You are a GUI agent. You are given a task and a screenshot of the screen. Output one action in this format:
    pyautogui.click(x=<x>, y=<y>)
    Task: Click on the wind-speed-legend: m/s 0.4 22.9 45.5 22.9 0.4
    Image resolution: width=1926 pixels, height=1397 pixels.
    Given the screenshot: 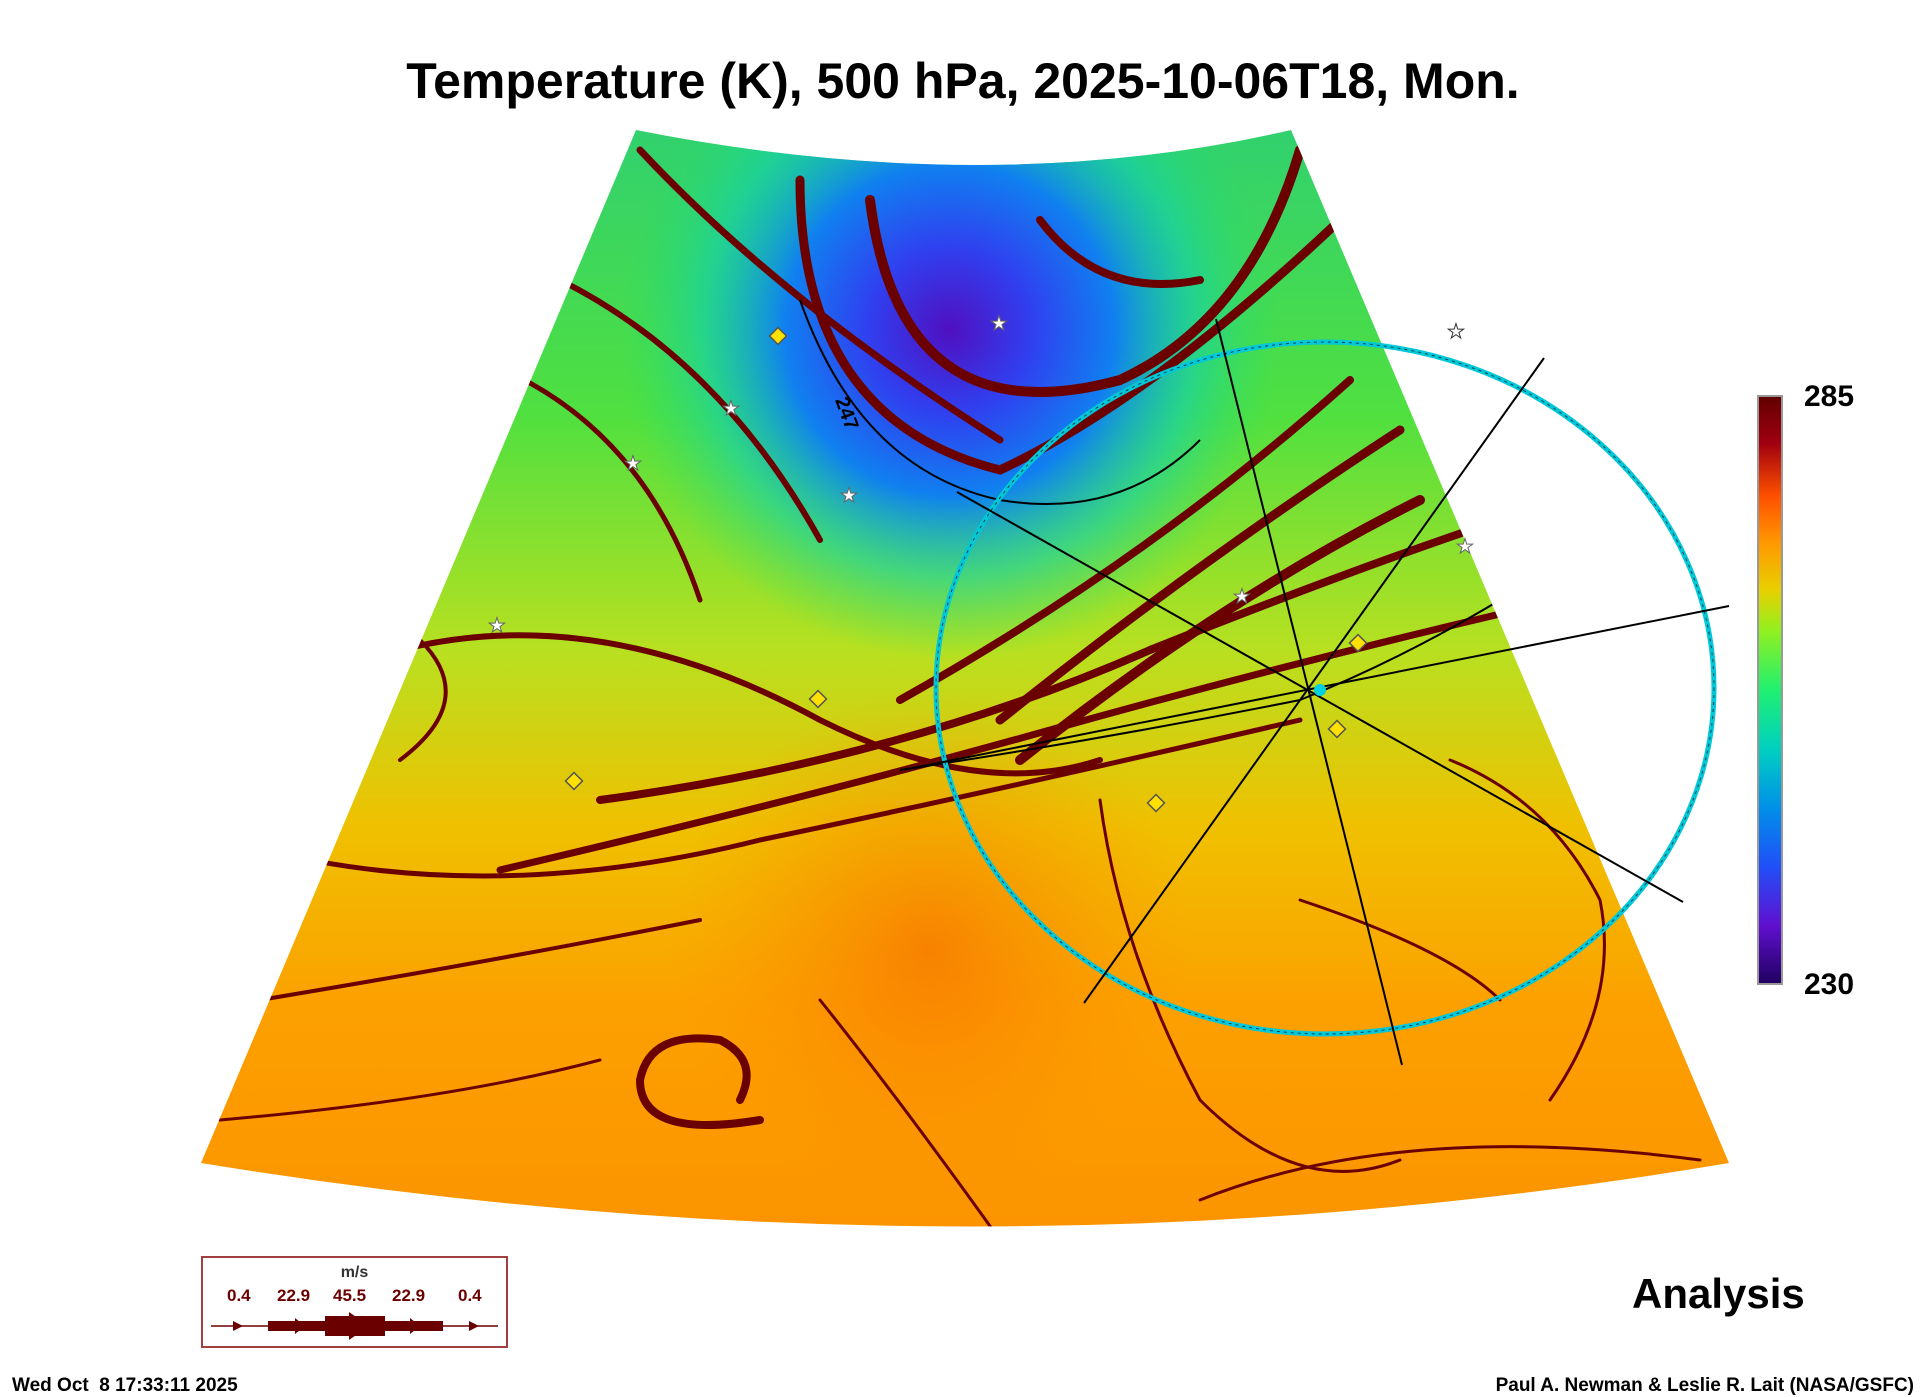 What is the action you would take?
    pyautogui.click(x=354, y=1302)
    